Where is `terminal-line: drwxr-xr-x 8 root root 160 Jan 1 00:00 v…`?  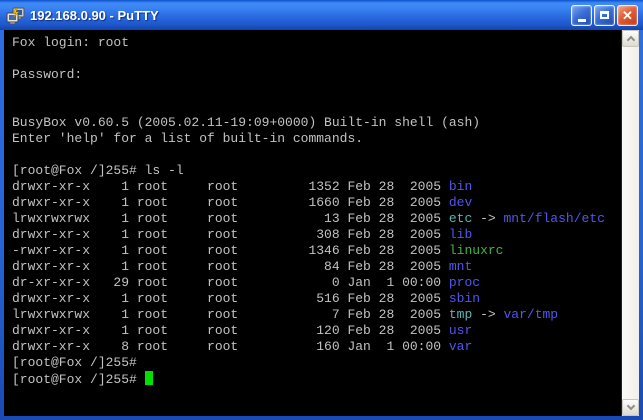 terminal-line: drwxr-xr-x 8 root root 160 Jan 1 00:00 v… is located at coordinates (316, 347).